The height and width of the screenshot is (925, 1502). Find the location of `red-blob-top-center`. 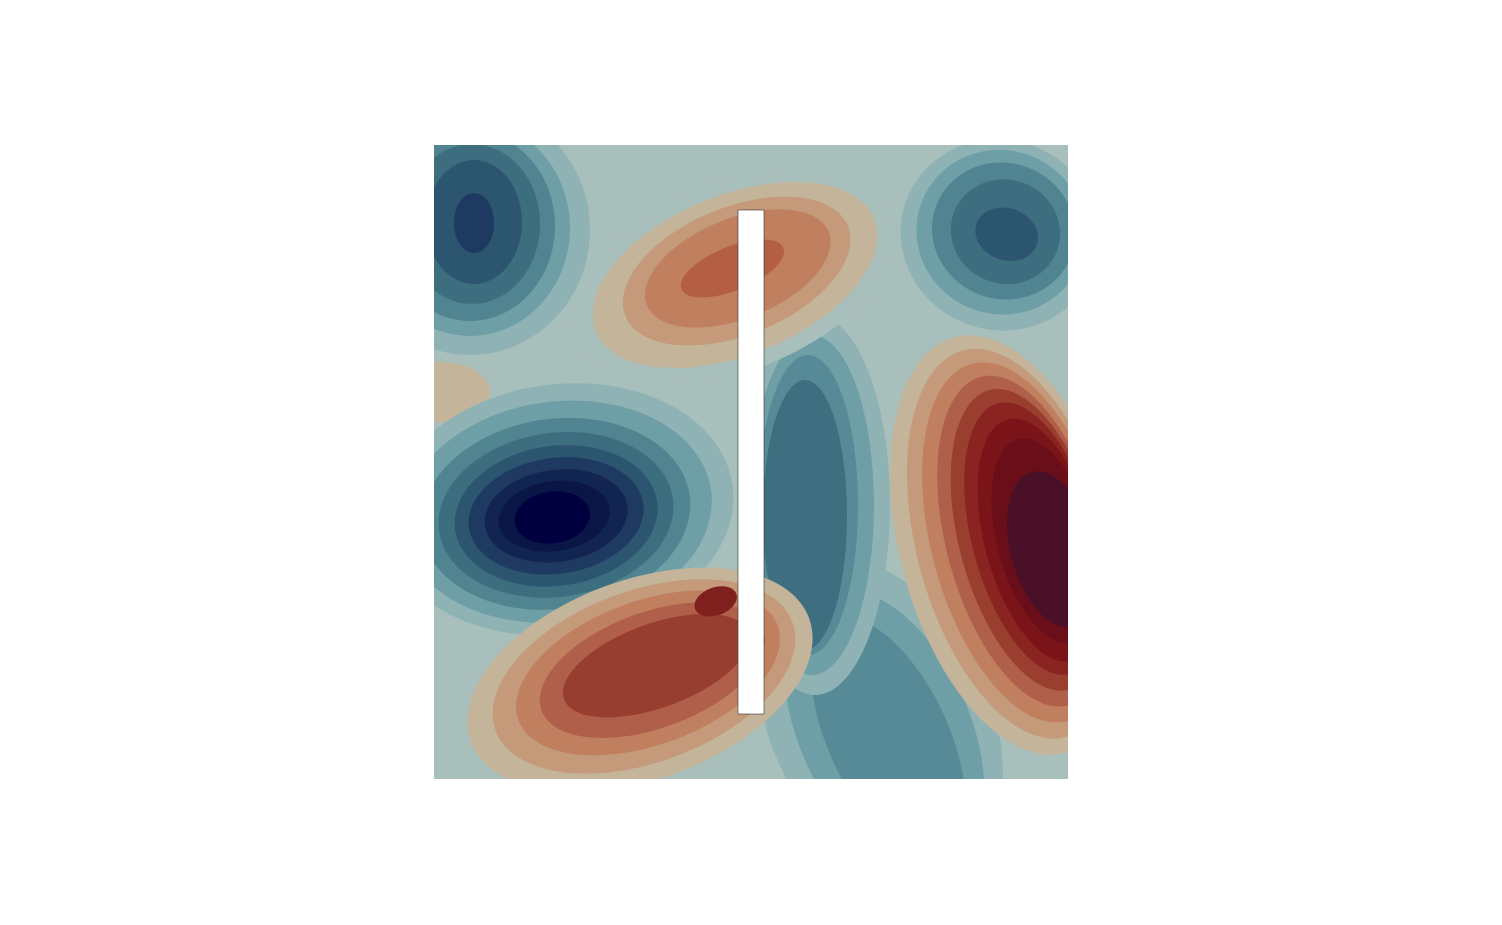

red-blob-top-center is located at coordinates (735, 275).